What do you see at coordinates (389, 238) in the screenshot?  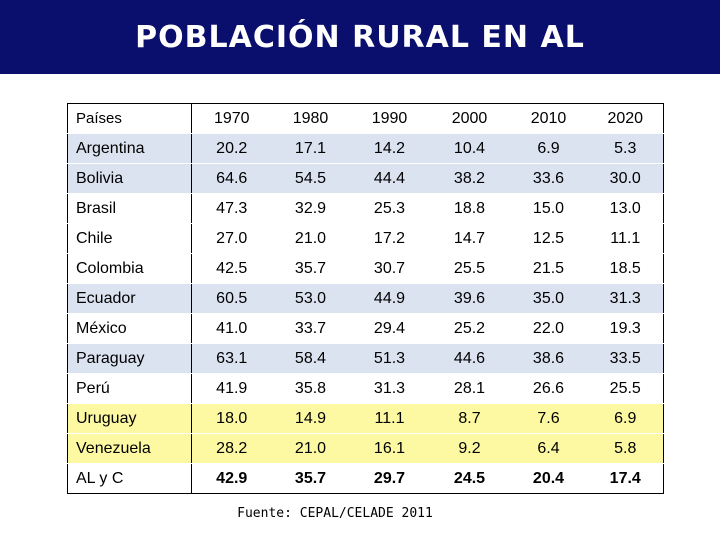 I see `value-cell: 17.2` at bounding box center [389, 238].